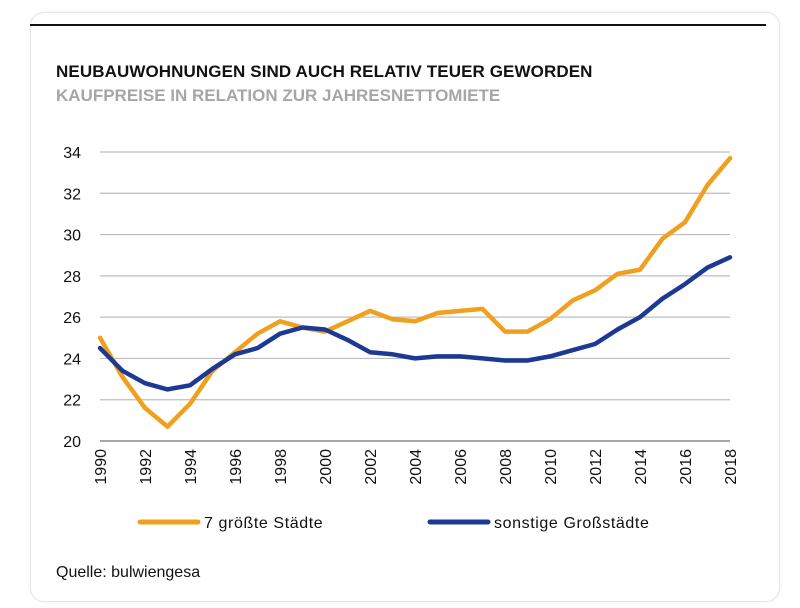 The height and width of the screenshot is (608, 800). What do you see at coordinates (551, 467) in the screenshot?
I see `x-tick-label: 2010` at bounding box center [551, 467].